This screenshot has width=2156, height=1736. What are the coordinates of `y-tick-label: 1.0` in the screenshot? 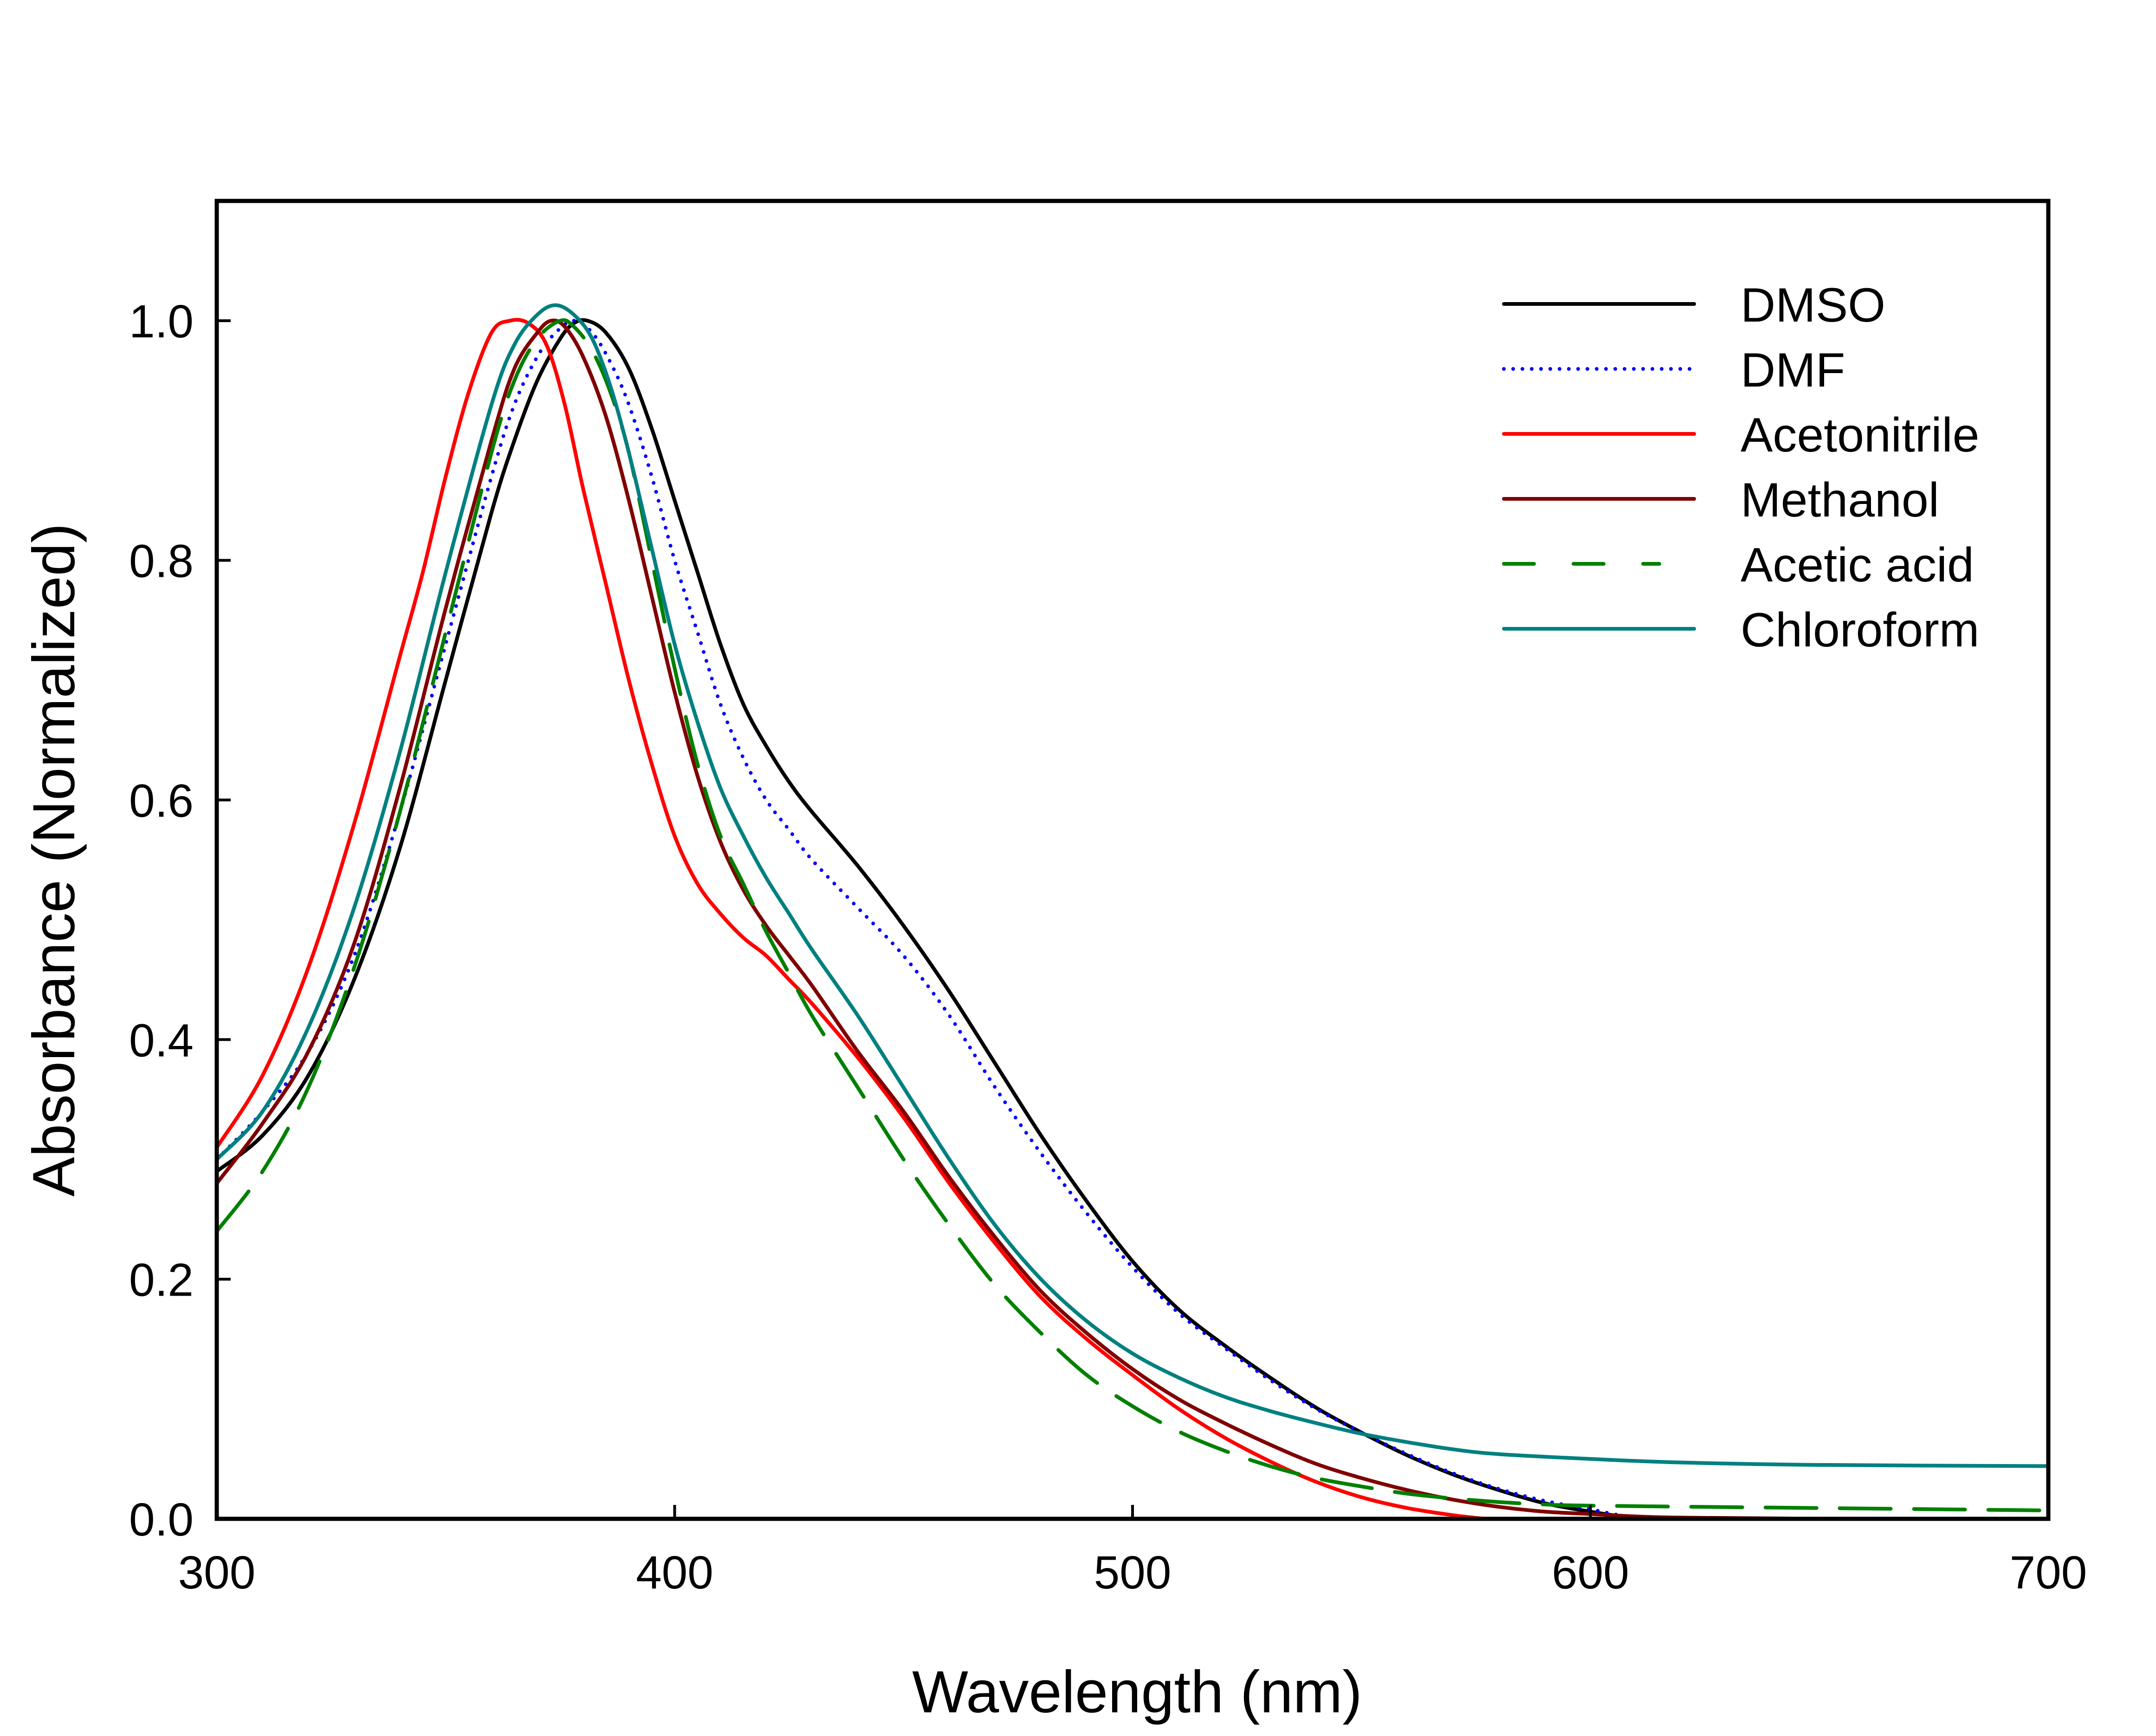 It's located at (161, 322).